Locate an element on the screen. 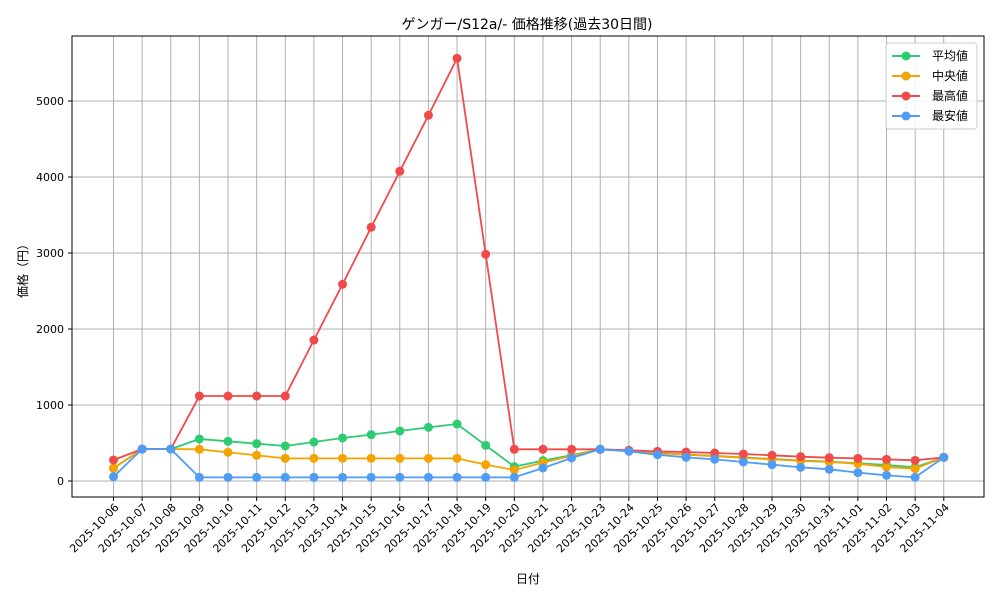 The width and height of the screenshot is (1000, 600). y-tick-label: 4000 is located at coordinates (50, 177).